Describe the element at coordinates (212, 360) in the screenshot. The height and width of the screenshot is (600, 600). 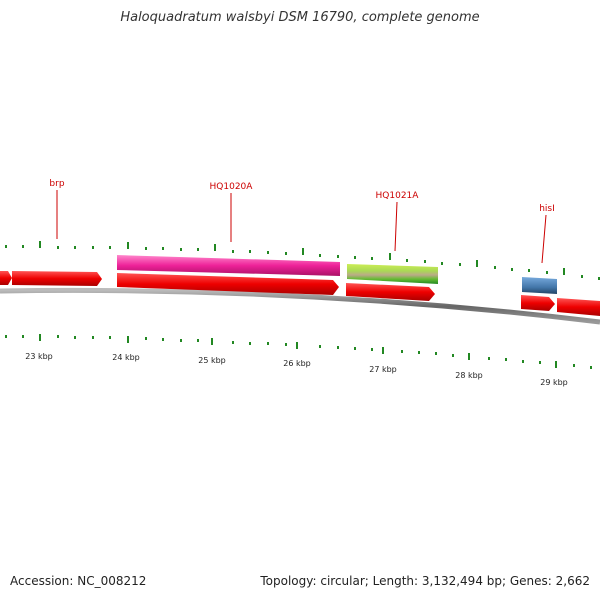
I see `scale-label-25kbp: 25 kbp` at that location.